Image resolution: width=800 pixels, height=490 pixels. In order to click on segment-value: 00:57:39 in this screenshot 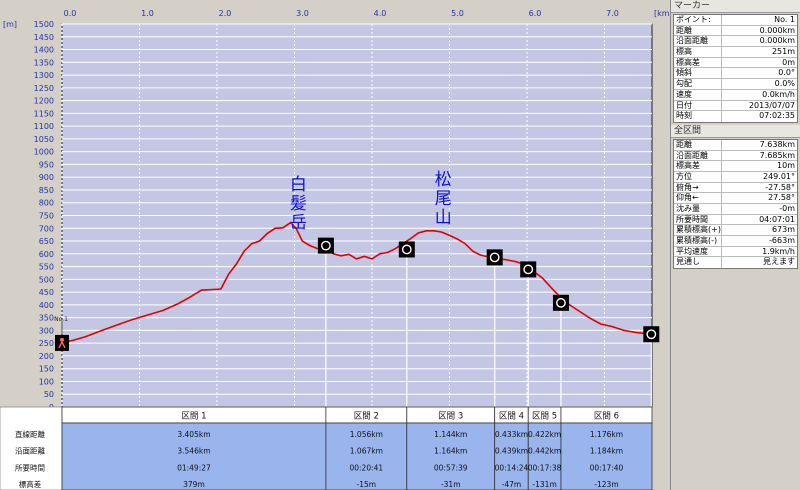, I will do `click(451, 467)`.